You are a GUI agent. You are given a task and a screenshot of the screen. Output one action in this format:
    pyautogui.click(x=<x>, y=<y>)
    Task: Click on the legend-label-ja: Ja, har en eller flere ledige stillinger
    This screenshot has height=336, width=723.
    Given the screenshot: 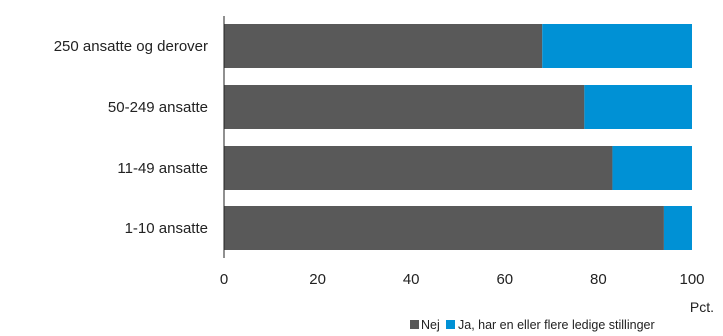 What is the action you would take?
    pyautogui.click(x=556, y=325)
    